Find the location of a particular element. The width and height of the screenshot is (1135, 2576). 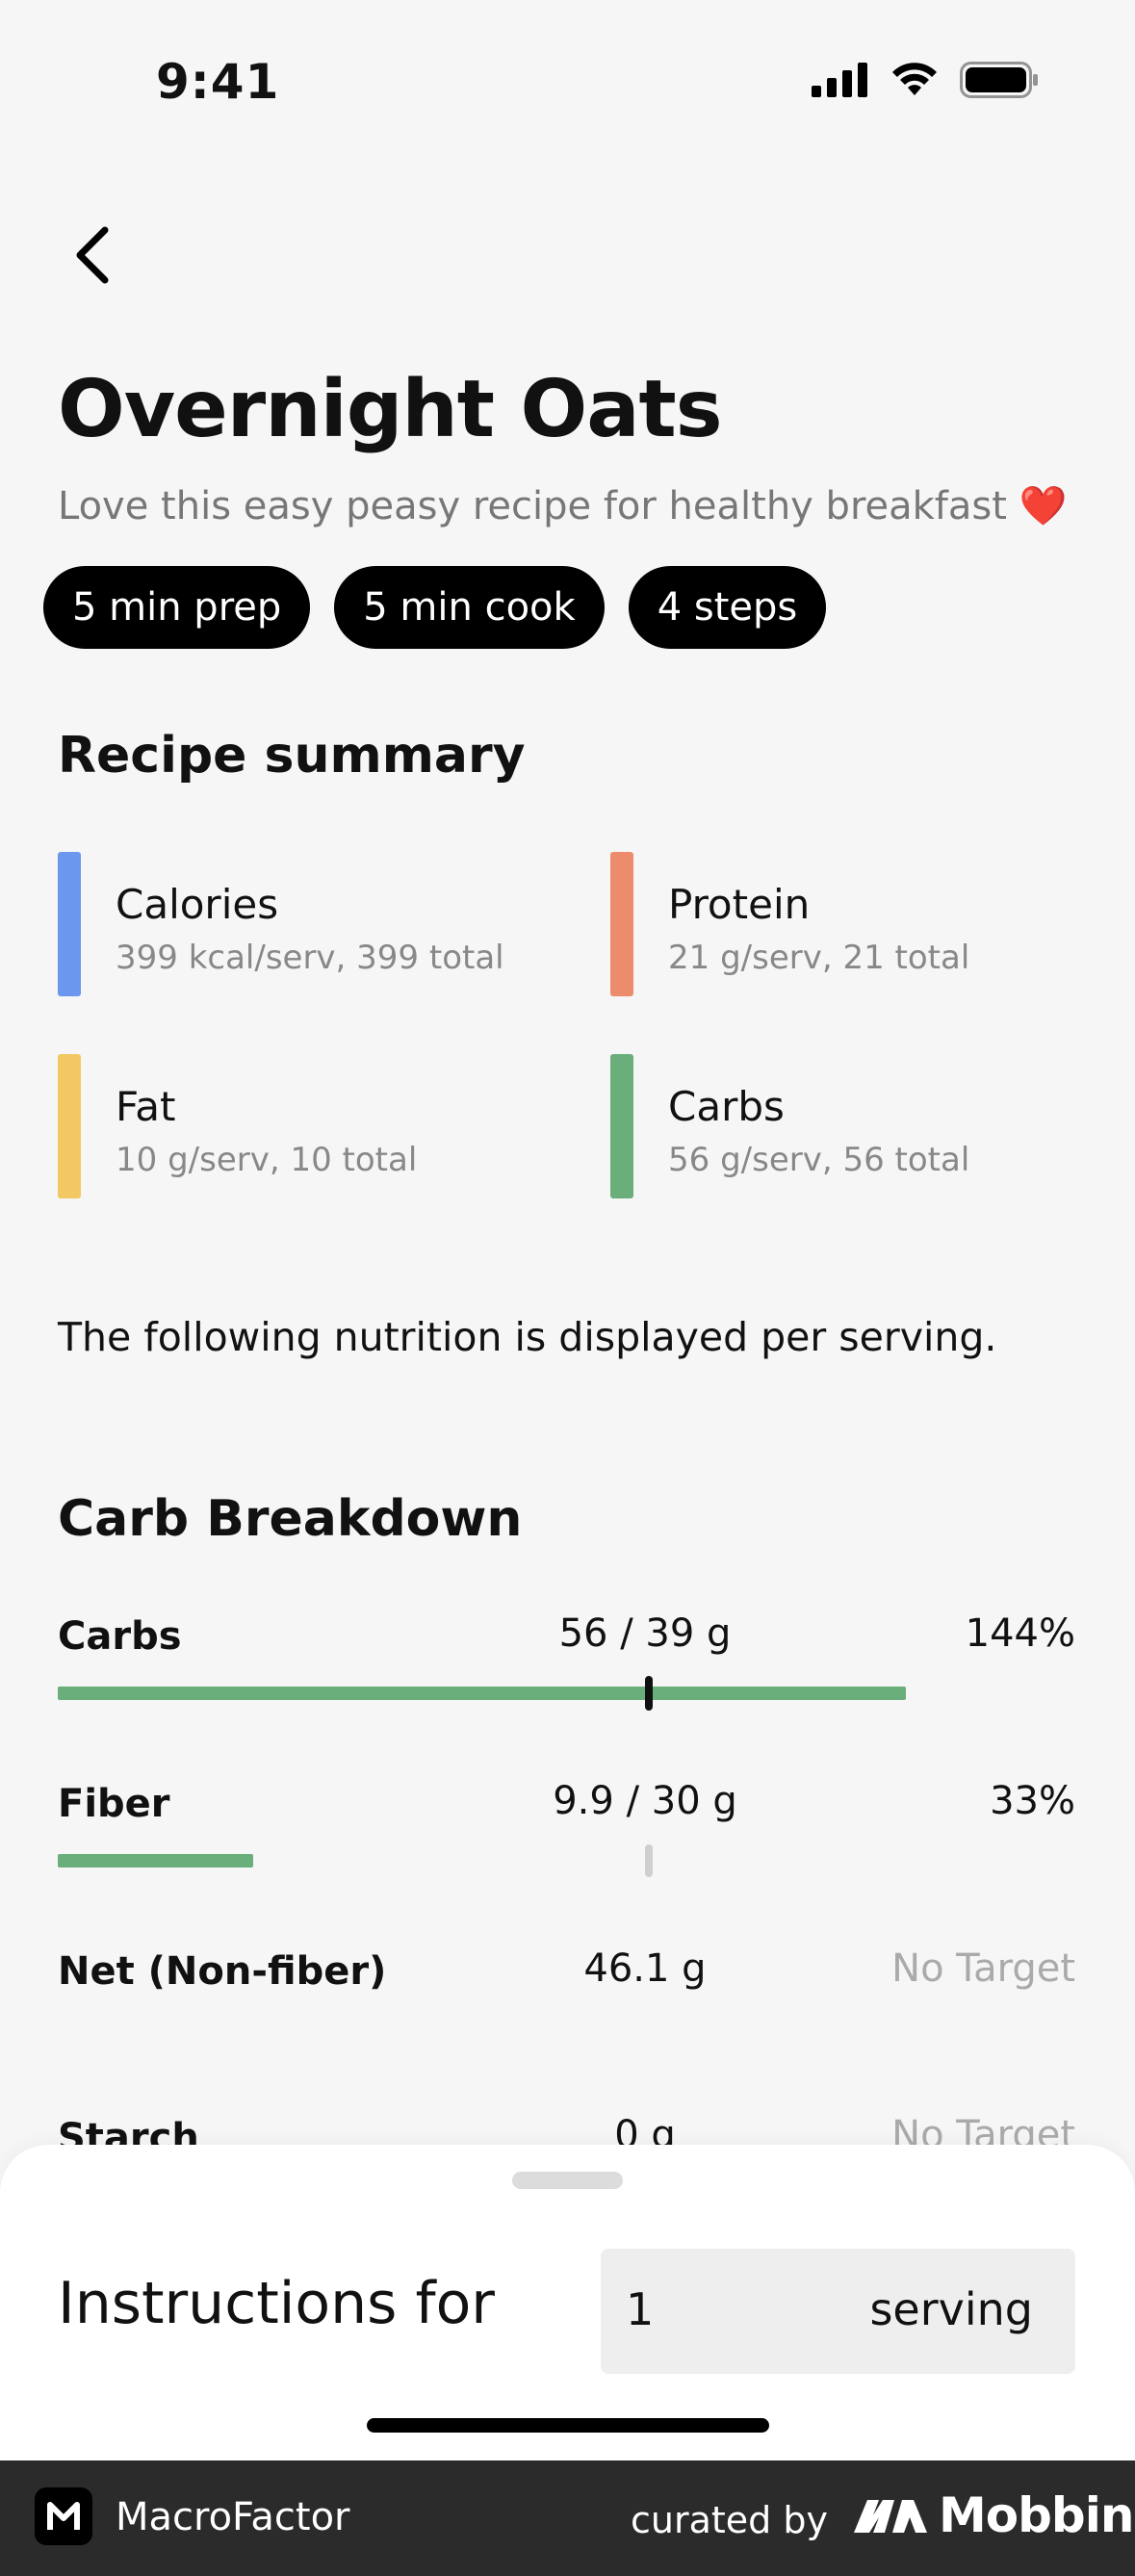

net-row-value: 46.1 g is located at coordinates (645, 1969).